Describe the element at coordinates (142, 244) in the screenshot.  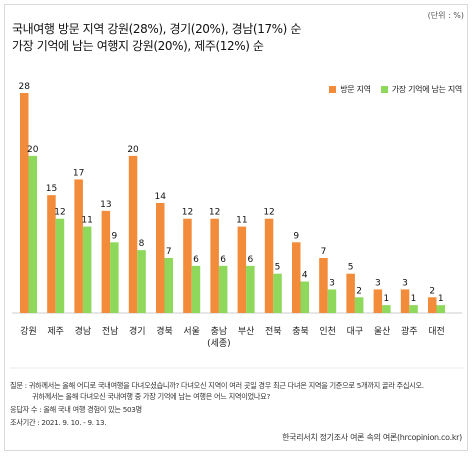
I see `data-label-memorable-4: 8` at that location.